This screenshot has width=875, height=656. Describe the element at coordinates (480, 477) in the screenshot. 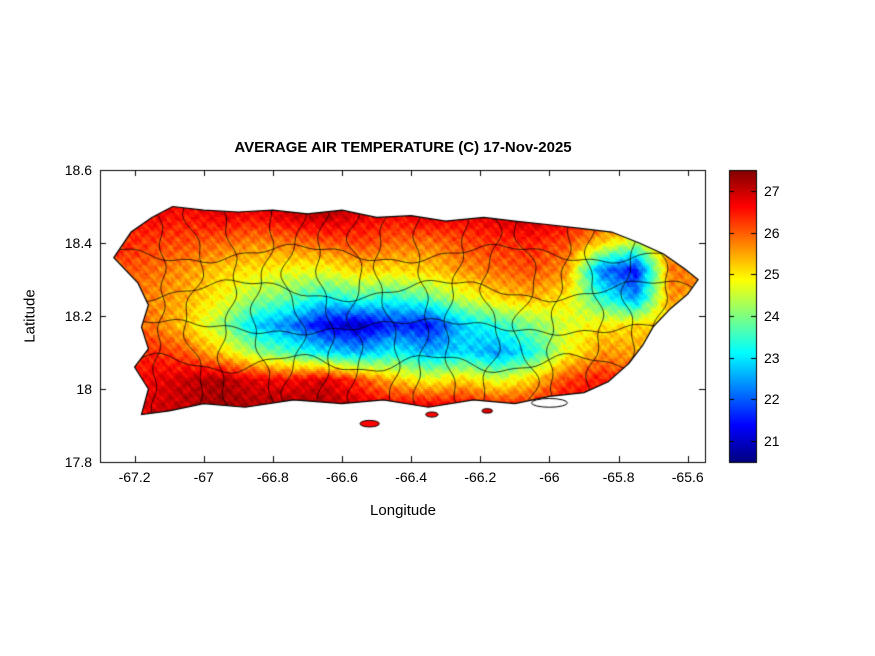

I see `x-tick-label: -66.2` at that location.